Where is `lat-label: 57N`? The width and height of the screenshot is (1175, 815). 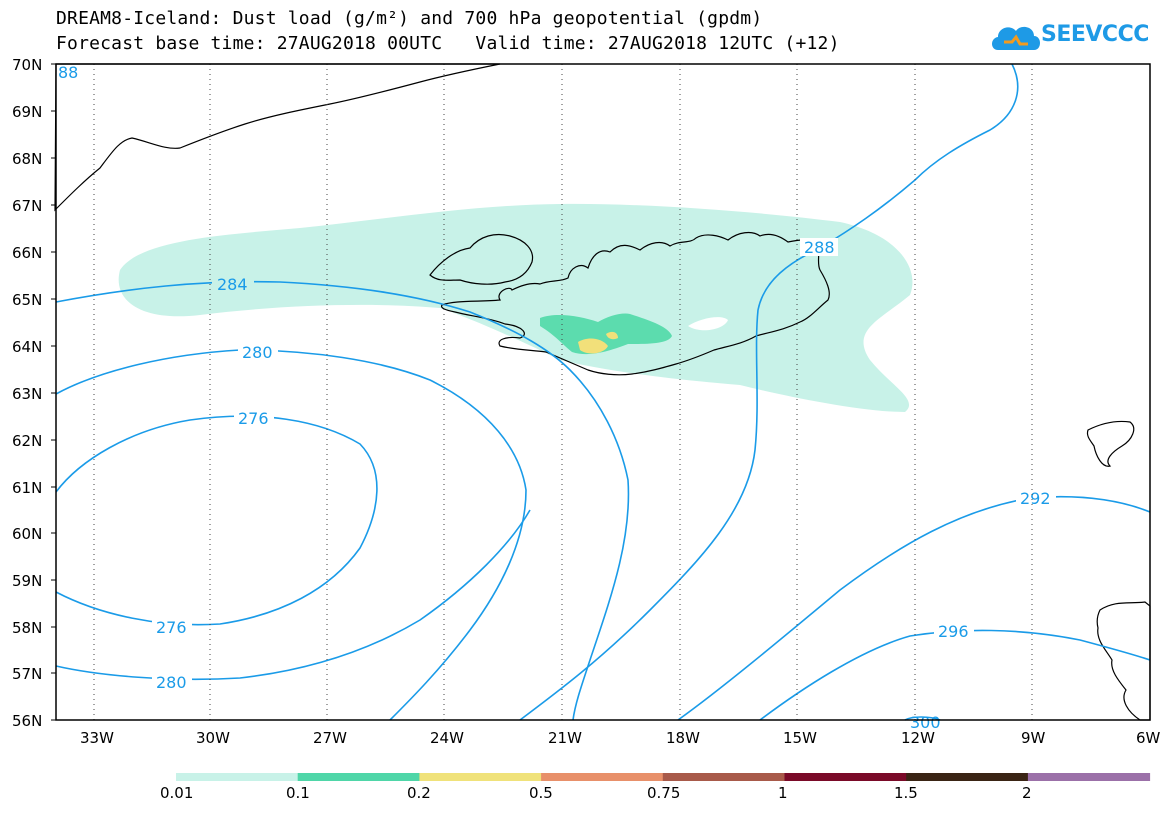
lat-label: 57N is located at coordinates (27, 674).